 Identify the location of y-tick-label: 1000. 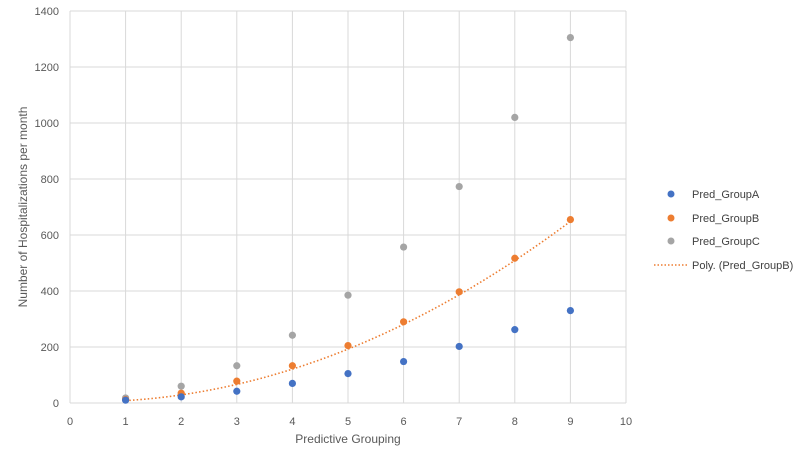
(47, 124).